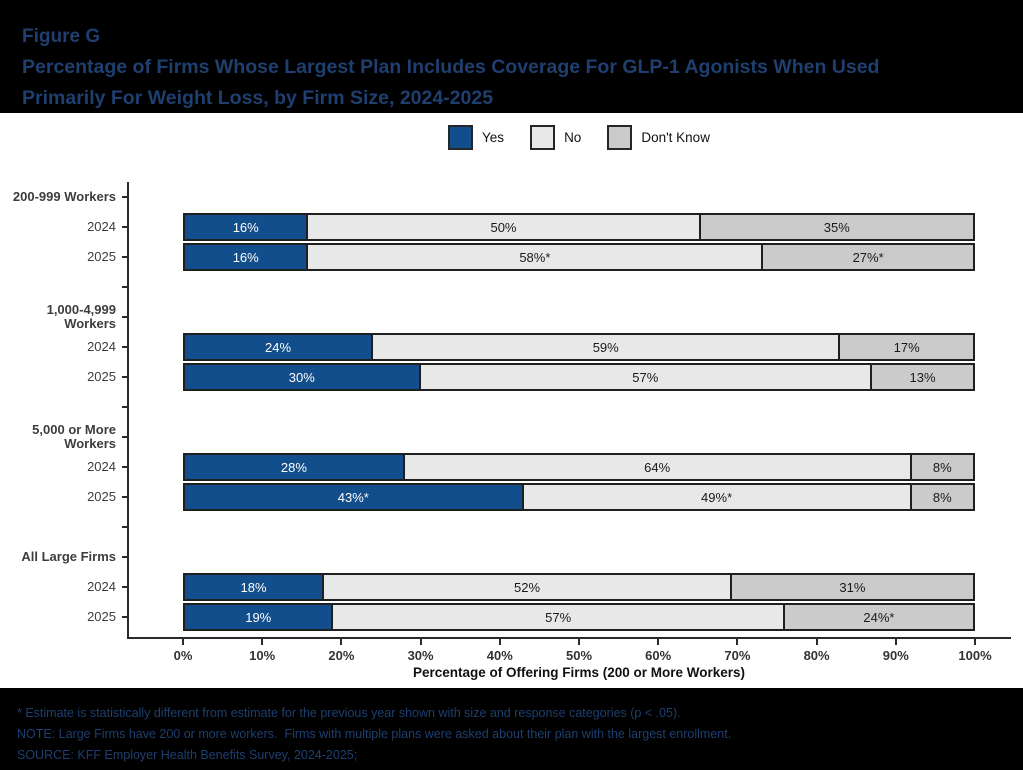 This screenshot has width=1023, height=770. Describe the element at coordinates (869, 257) in the screenshot. I see `bar-segment: 27%*` at that location.